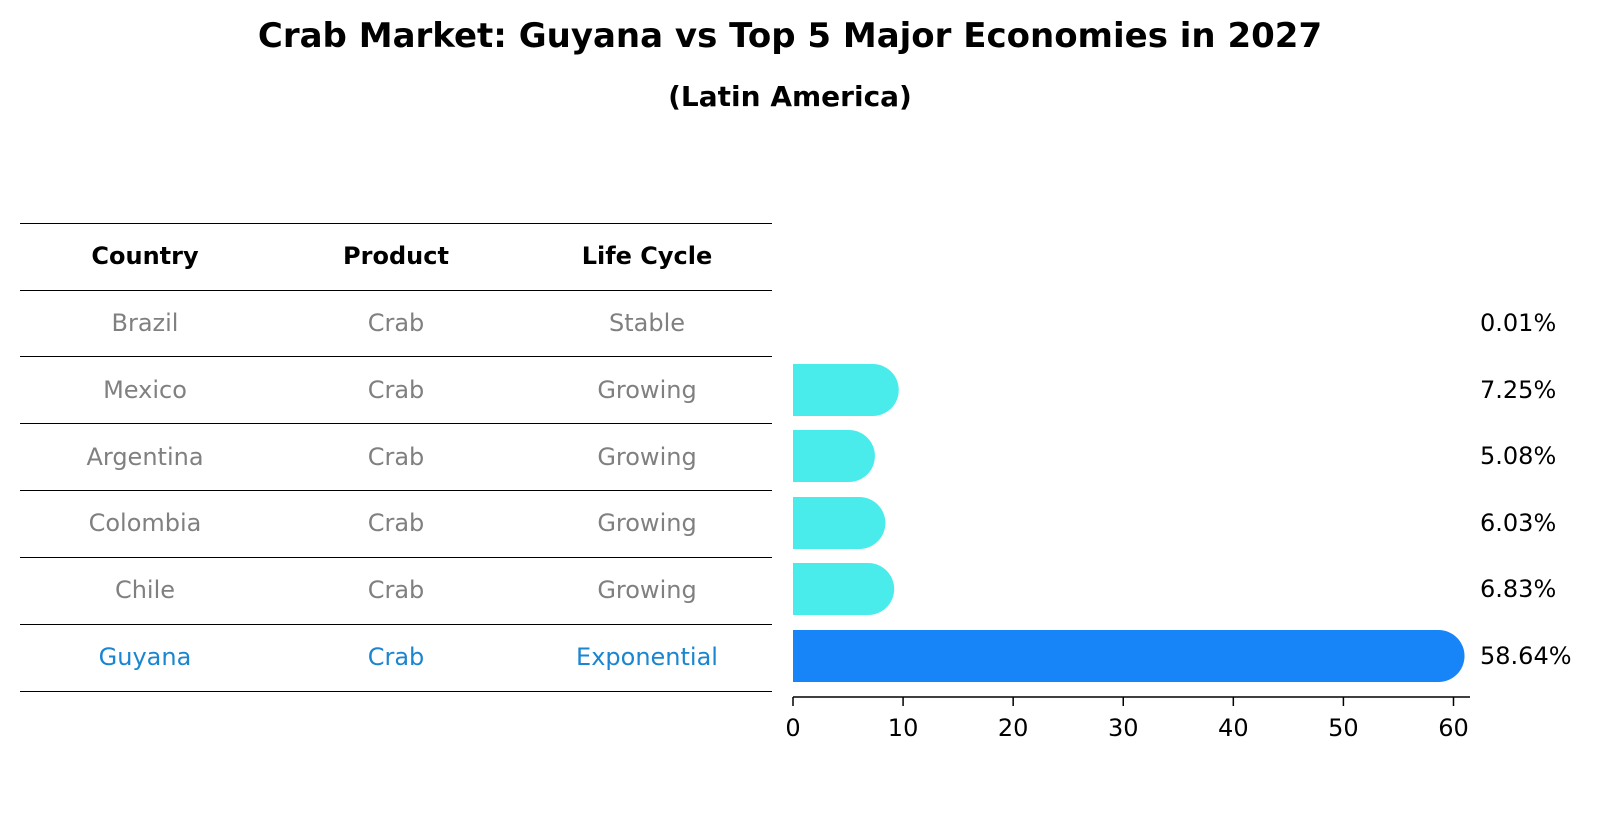 The width and height of the screenshot is (1604, 823). What do you see at coordinates (396, 256) in the screenshot?
I see `table-header-cell: Product` at bounding box center [396, 256].